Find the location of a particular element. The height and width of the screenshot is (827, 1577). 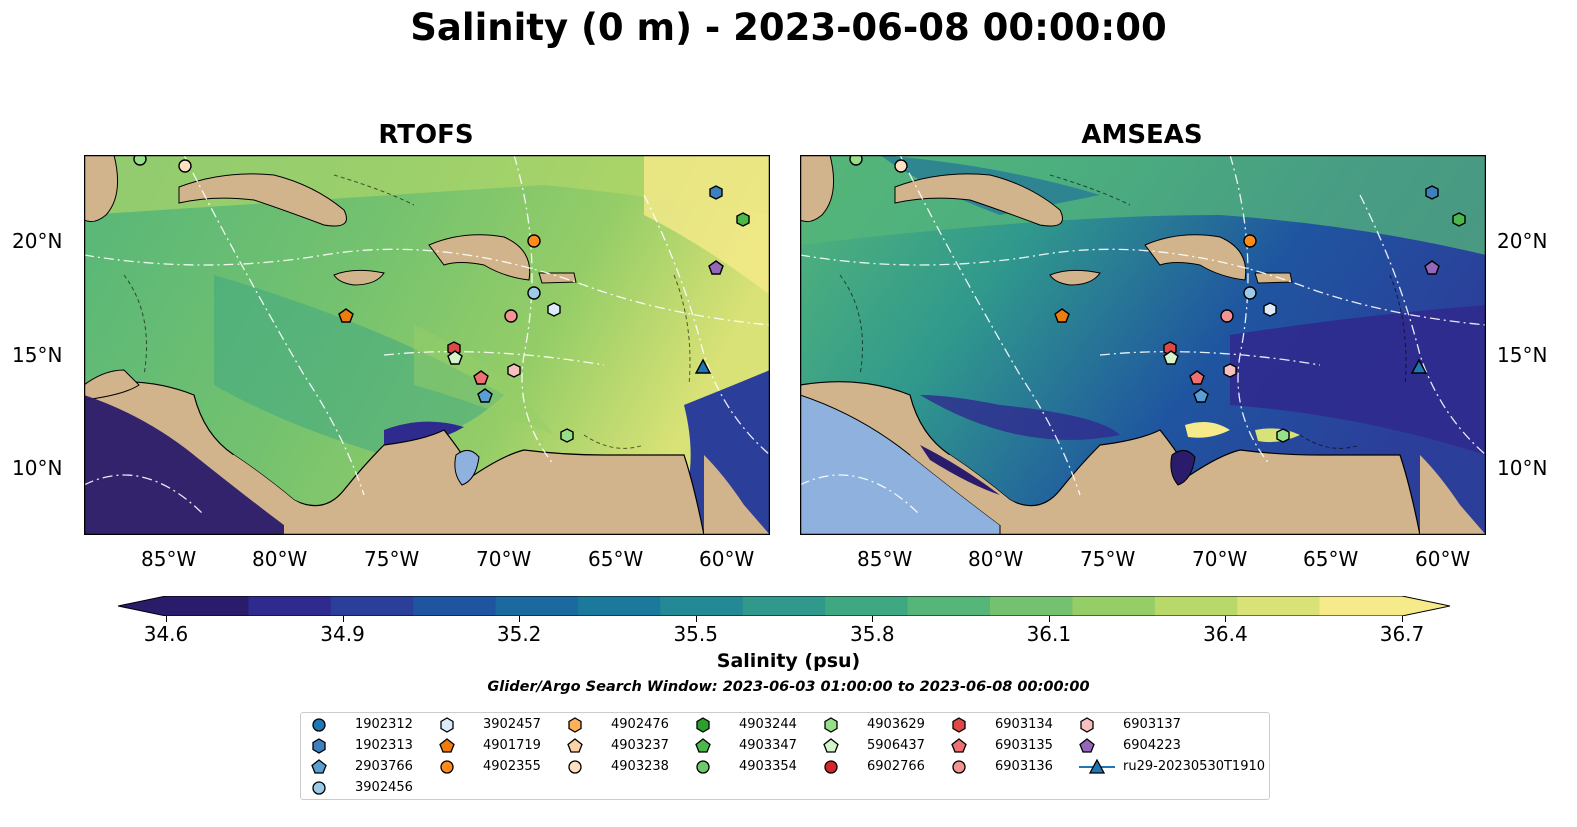

colorbar is located at coordinates (784, 606).